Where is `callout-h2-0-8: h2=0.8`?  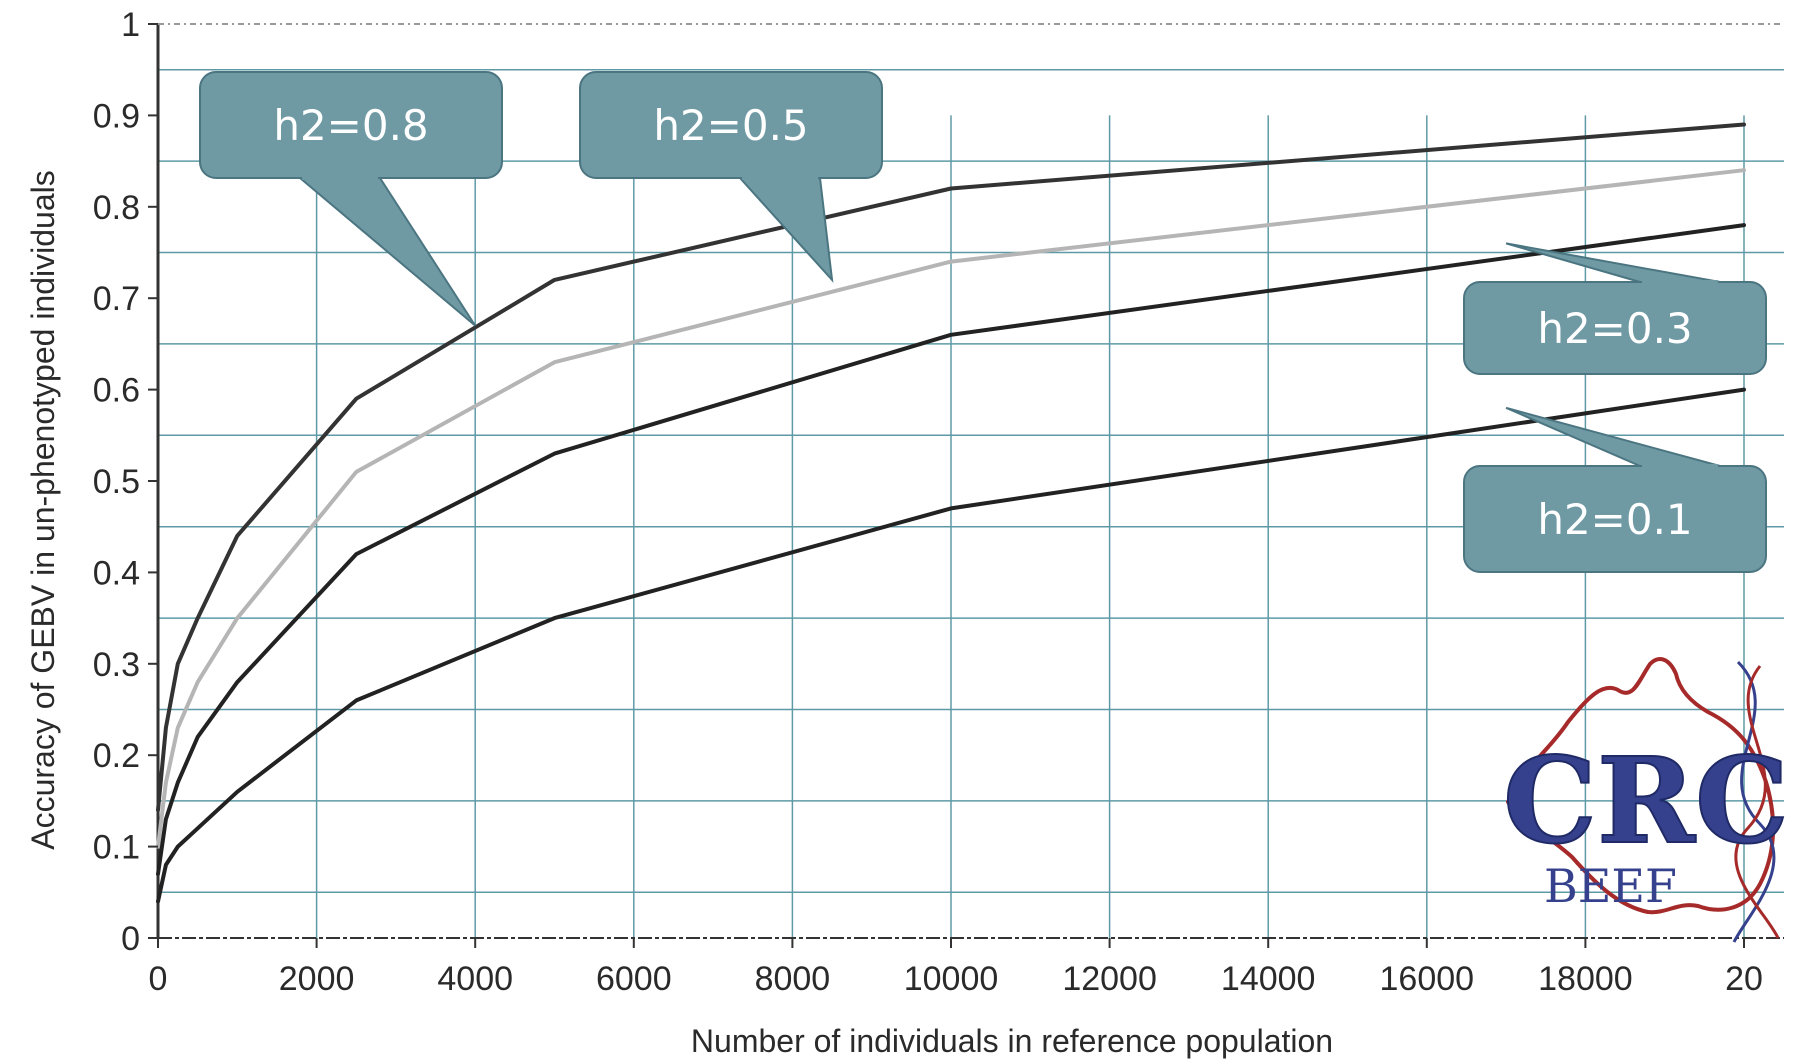 callout-h2-0-8: h2=0.8 is located at coordinates (351, 199).